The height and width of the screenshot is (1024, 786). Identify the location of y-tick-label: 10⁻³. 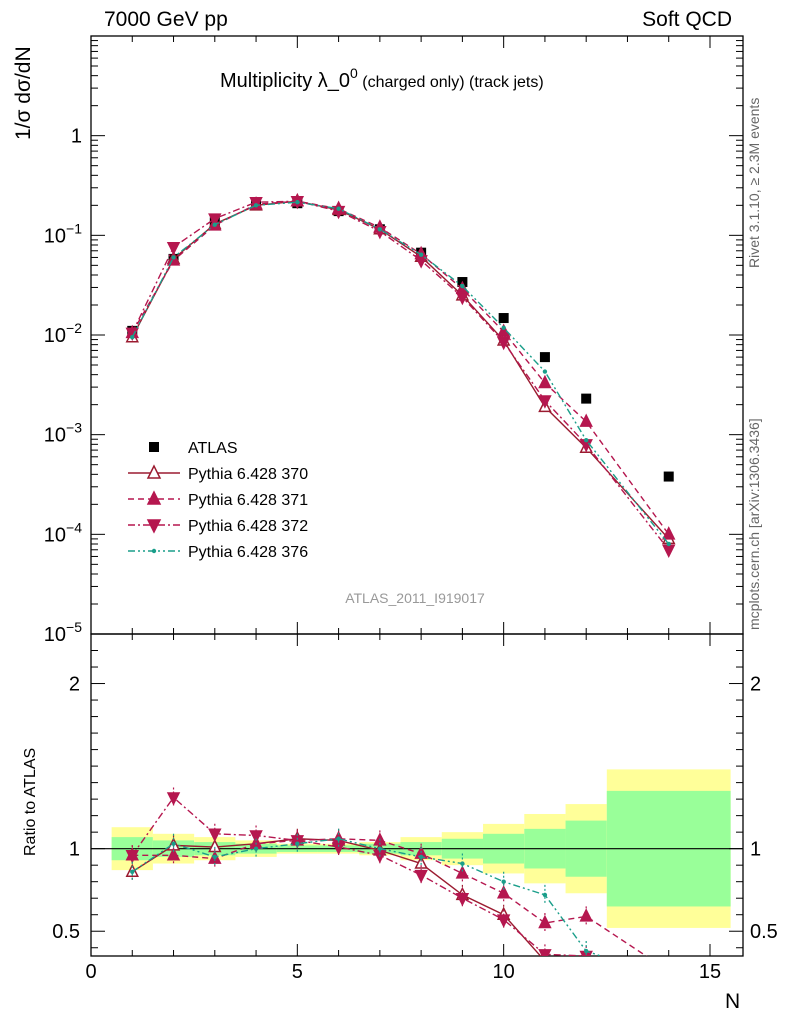
(63, 433).